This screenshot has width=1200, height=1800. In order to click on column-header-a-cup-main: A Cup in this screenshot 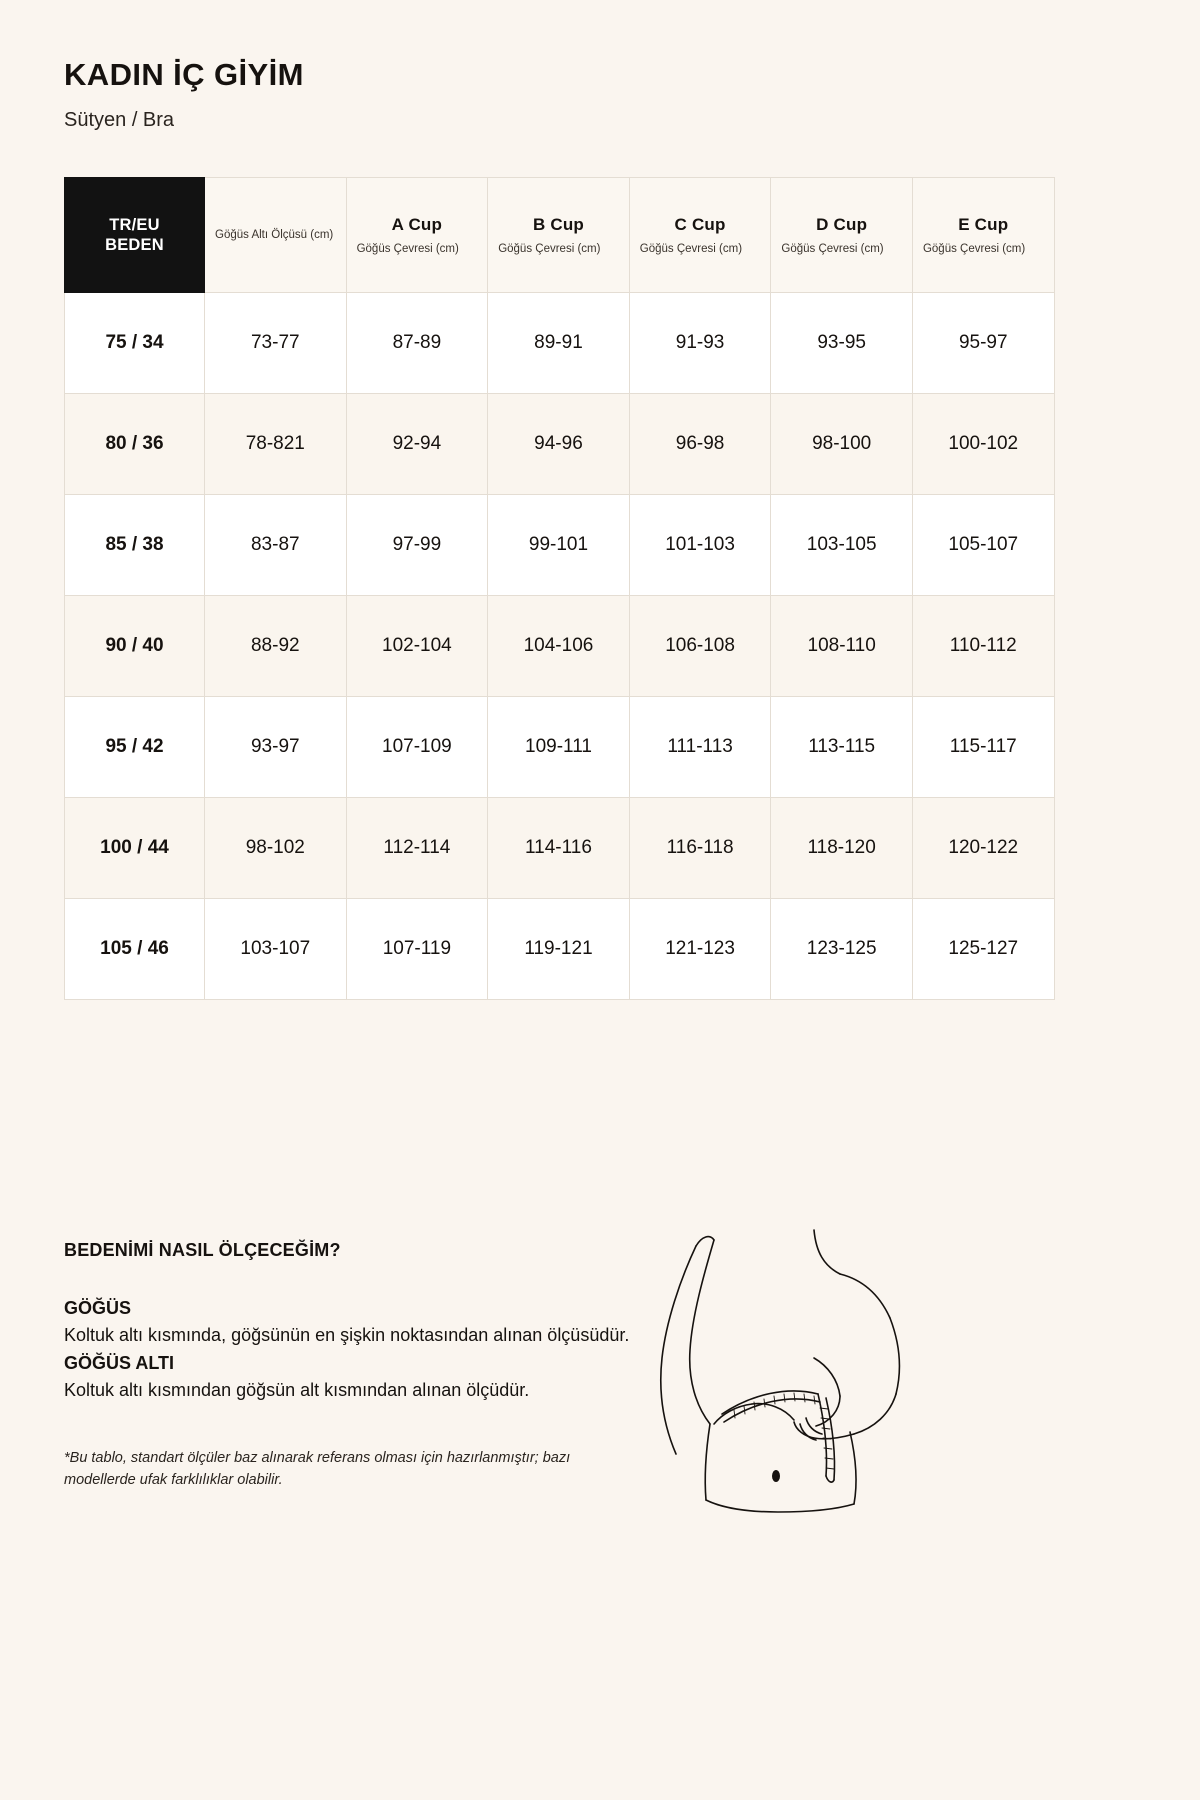, I will do `click(417, 224)`.